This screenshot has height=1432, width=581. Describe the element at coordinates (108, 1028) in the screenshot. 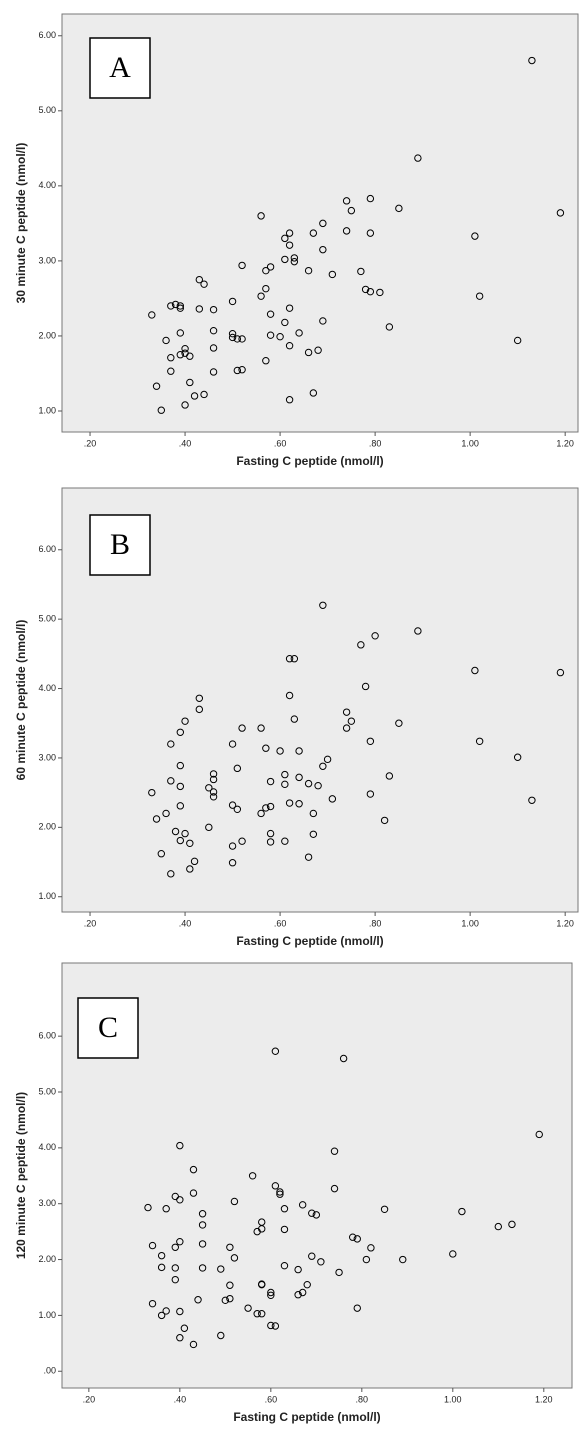

I see `panel-label-box` at that location.